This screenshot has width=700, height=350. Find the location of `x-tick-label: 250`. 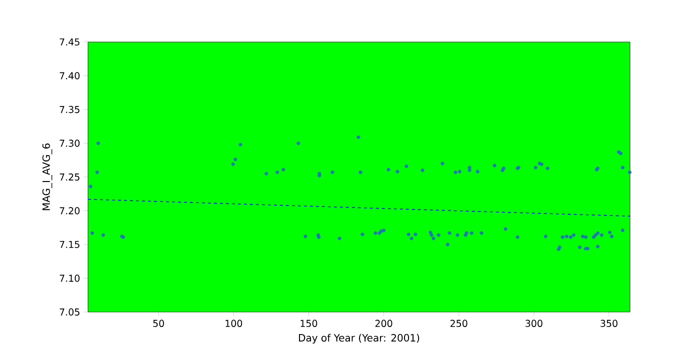

x-tick-label: 250 is located at coordinates (459, 323).